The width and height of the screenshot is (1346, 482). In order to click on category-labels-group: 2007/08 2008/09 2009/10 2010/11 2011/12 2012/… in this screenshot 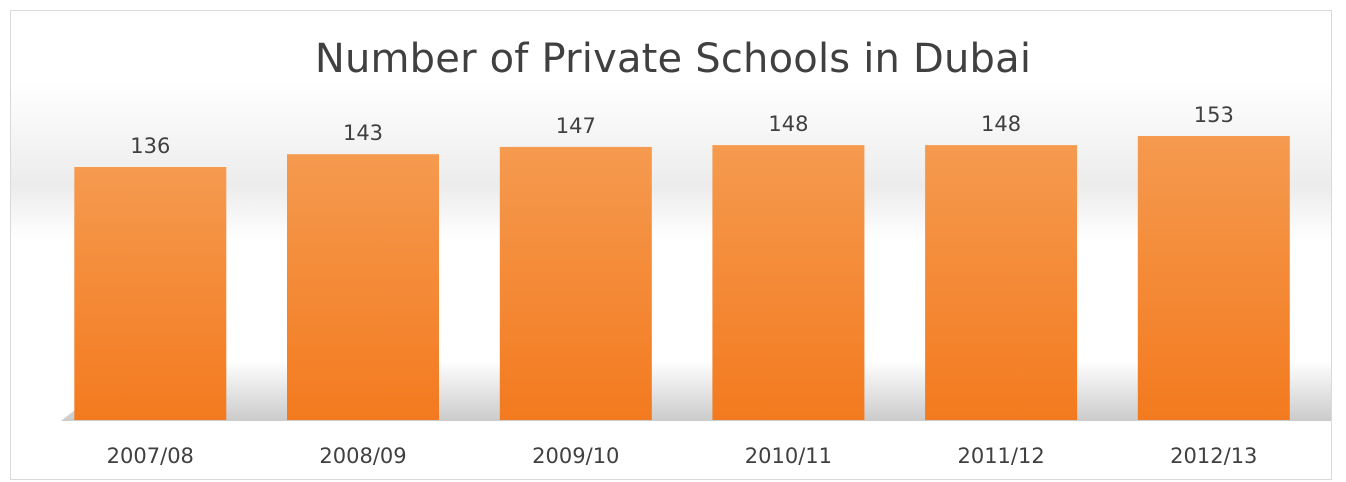, I will do `click(682, 456)`.